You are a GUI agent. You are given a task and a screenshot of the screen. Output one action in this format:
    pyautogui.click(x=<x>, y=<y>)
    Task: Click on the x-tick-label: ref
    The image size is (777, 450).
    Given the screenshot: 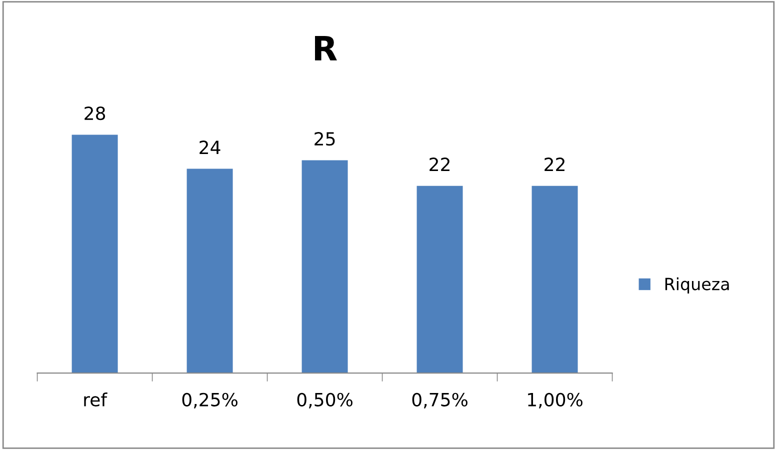 What is the action you would take?
    pyautogui.click(x=96, y=399)
    